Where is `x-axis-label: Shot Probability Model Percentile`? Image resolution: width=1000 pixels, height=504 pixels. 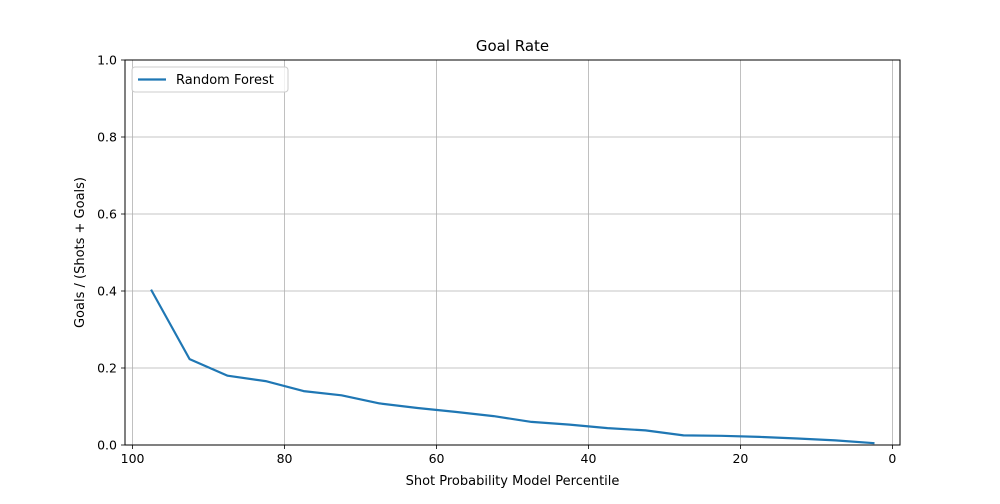
x-axis-label: Shot Probability Model Percentile is located at coordinates (513, 481).